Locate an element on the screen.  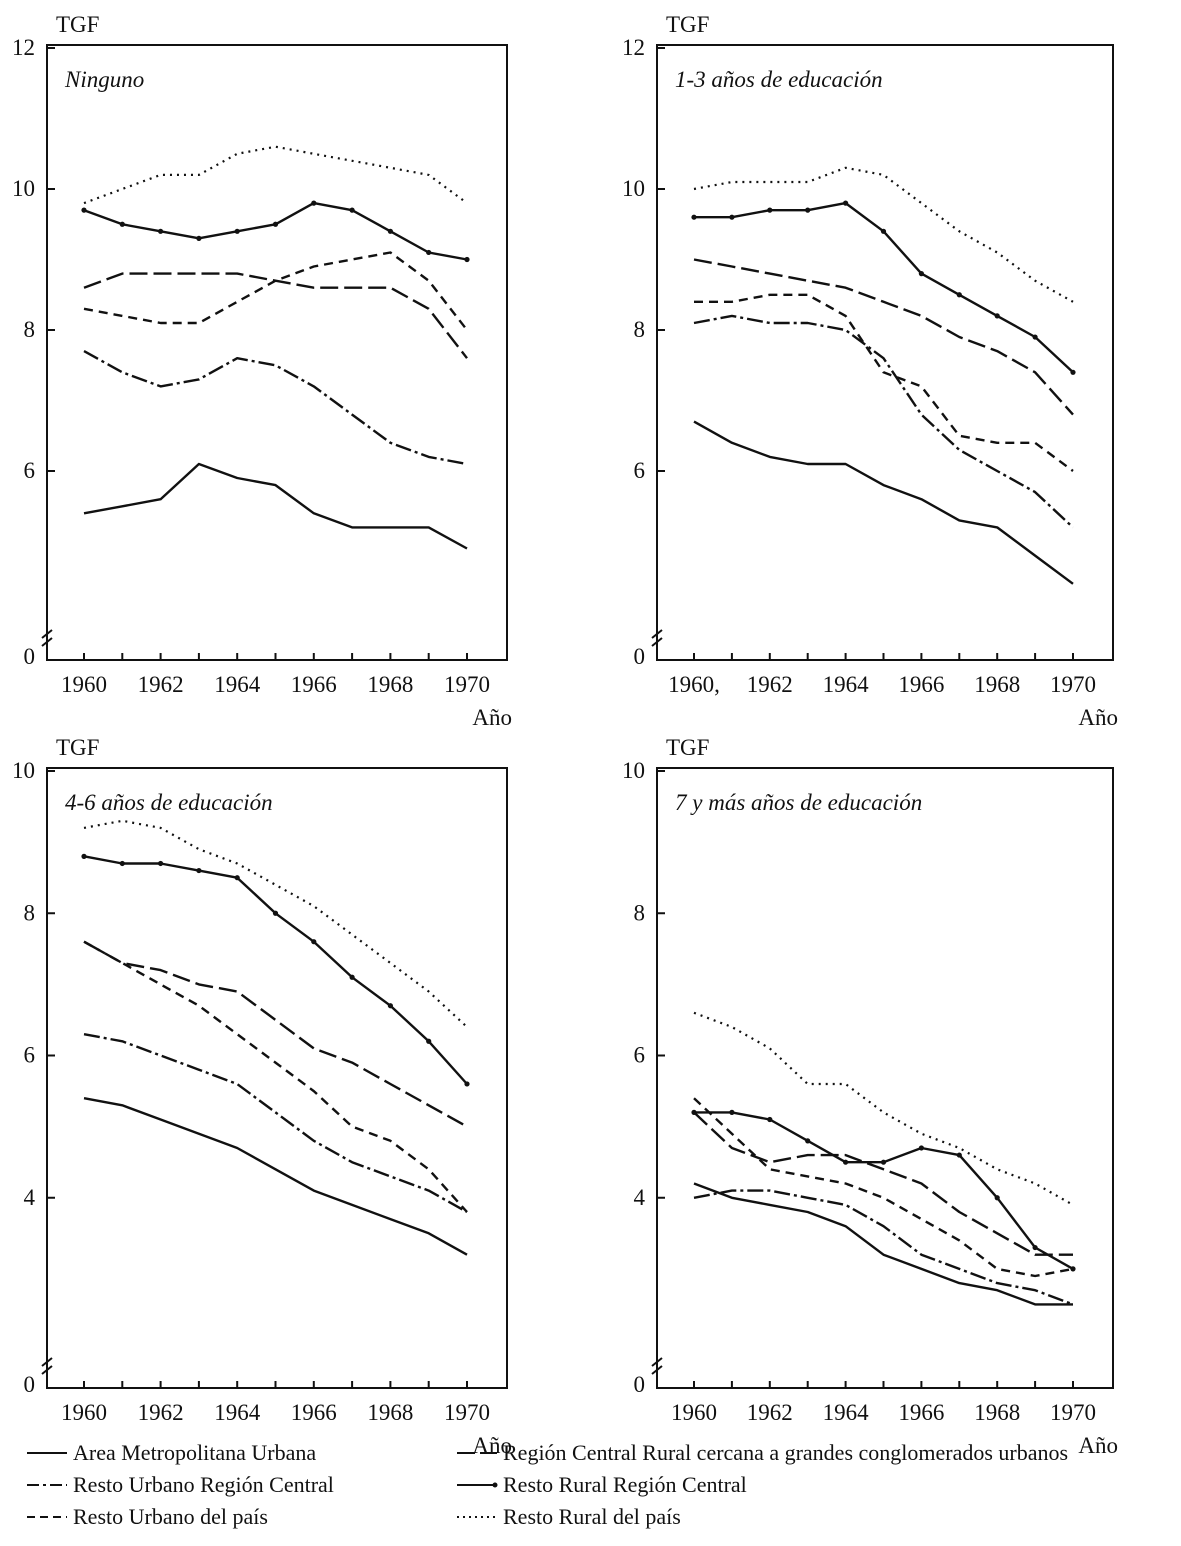
legend-item-resto-urbano-del-pais: Resto Urbano del país is located at coordinates (146, 1517).